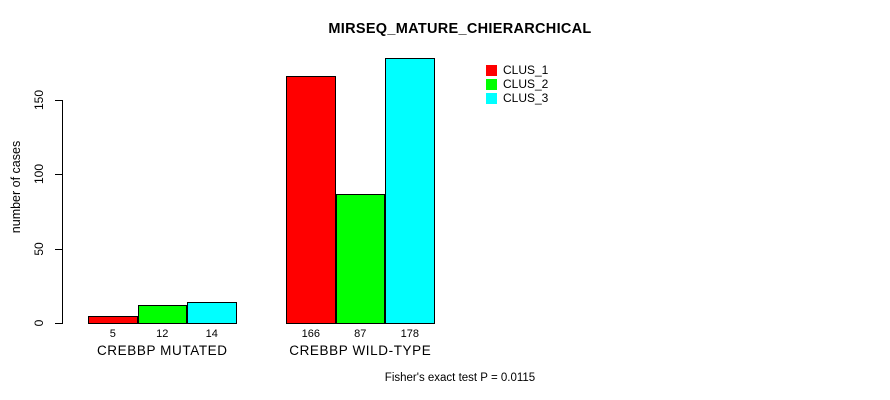  What do you see at coordinates (162, 334) in the screenshot?
I see `bar-value-label: 12` at bounding box center [162, 334].